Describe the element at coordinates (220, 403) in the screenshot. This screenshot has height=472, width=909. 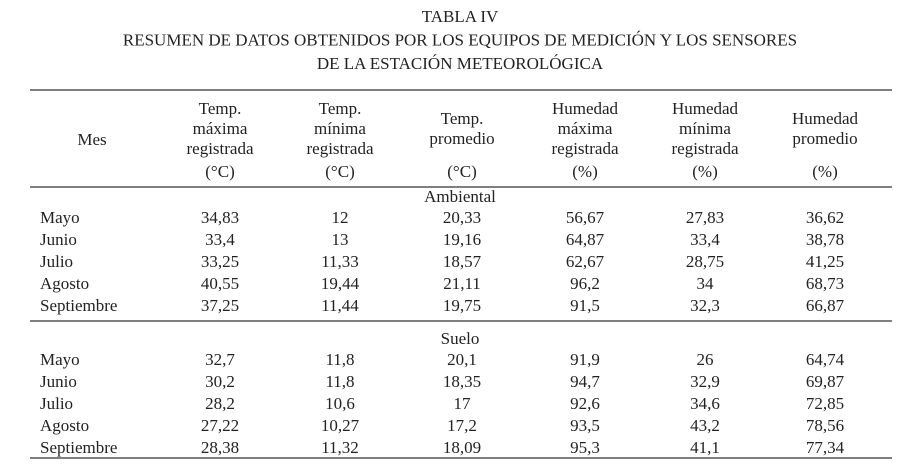
I see `cell: 28,2` at that location.